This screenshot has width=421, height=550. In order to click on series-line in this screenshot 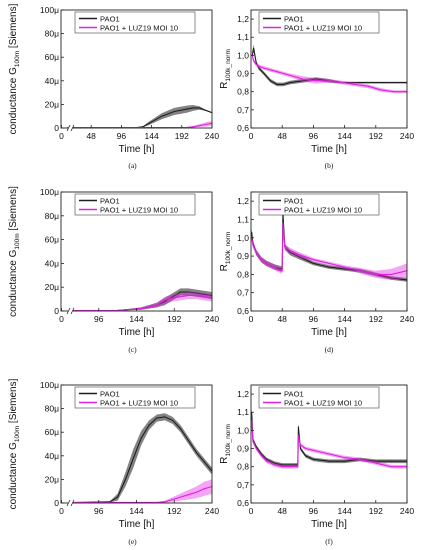, I will do `click(329, 66)`.